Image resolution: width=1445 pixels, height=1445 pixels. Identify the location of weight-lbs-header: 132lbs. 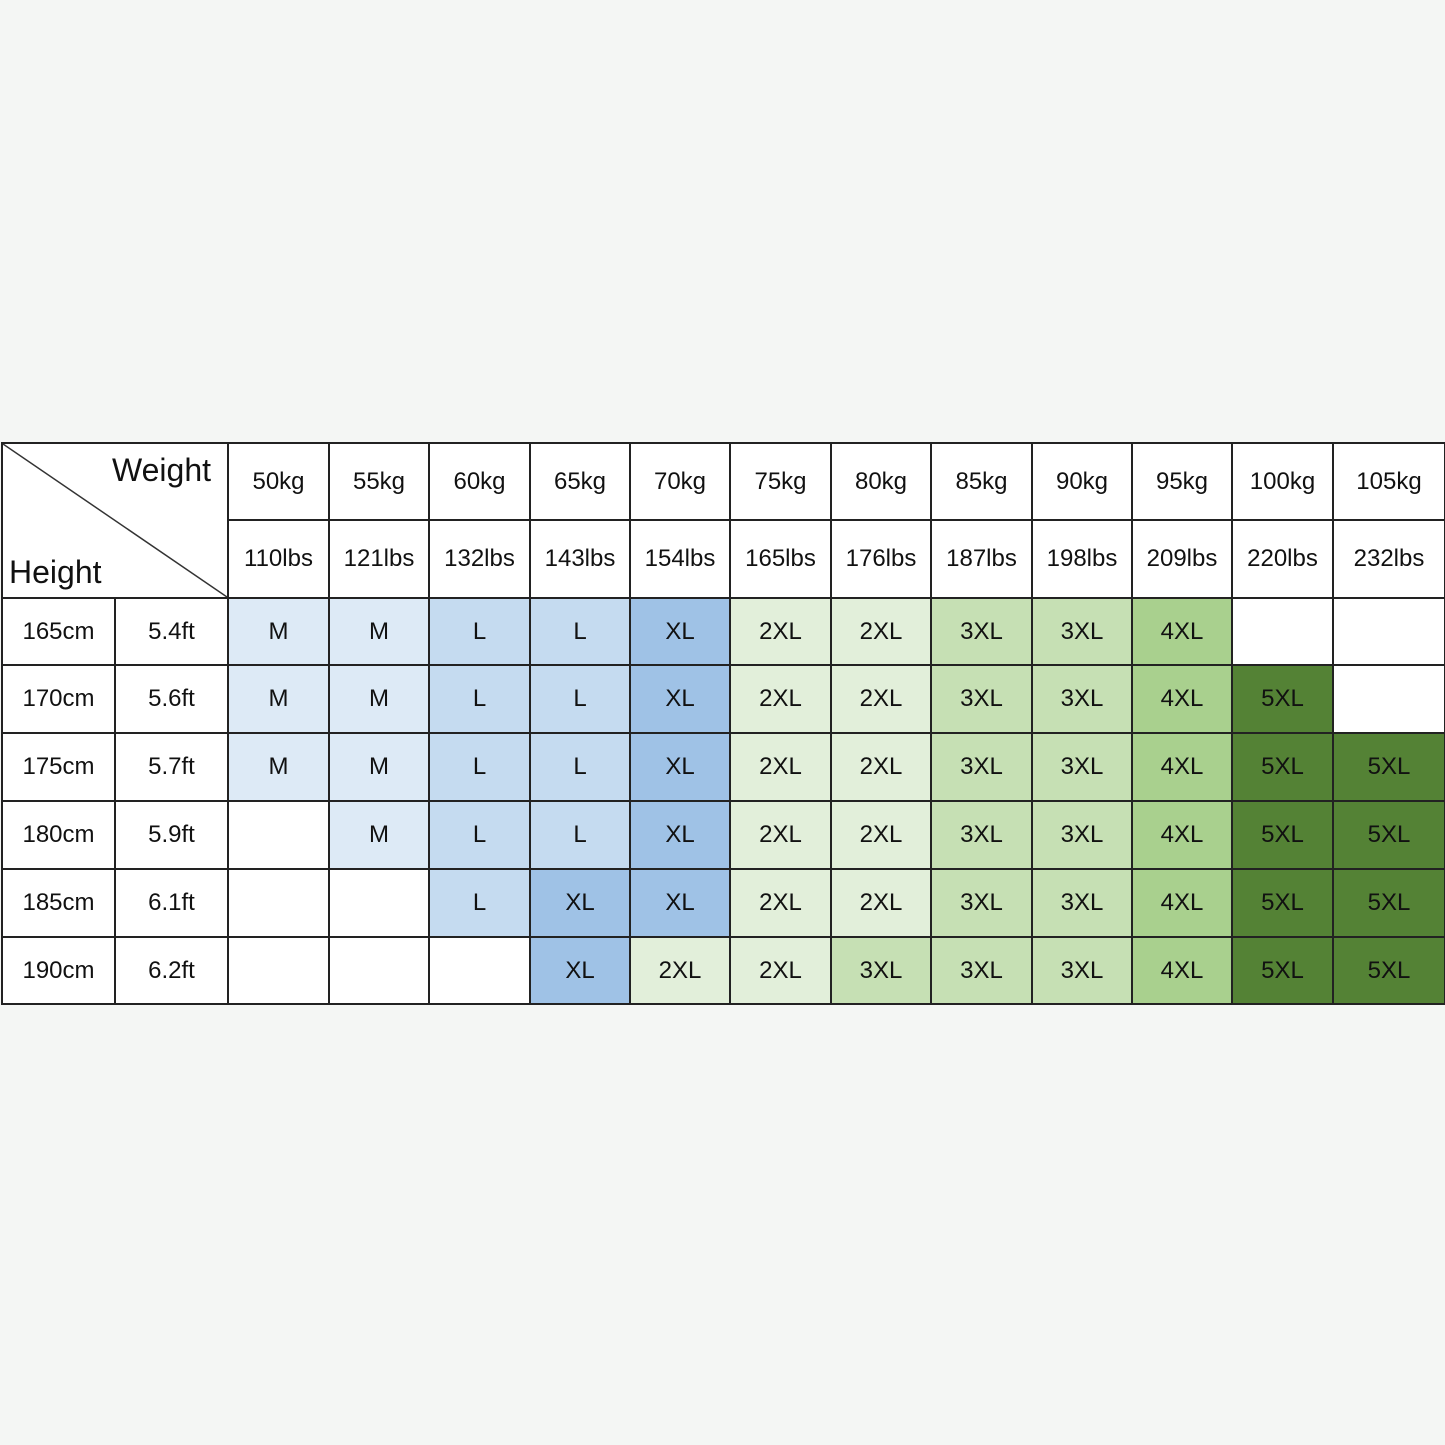
(480, 560).